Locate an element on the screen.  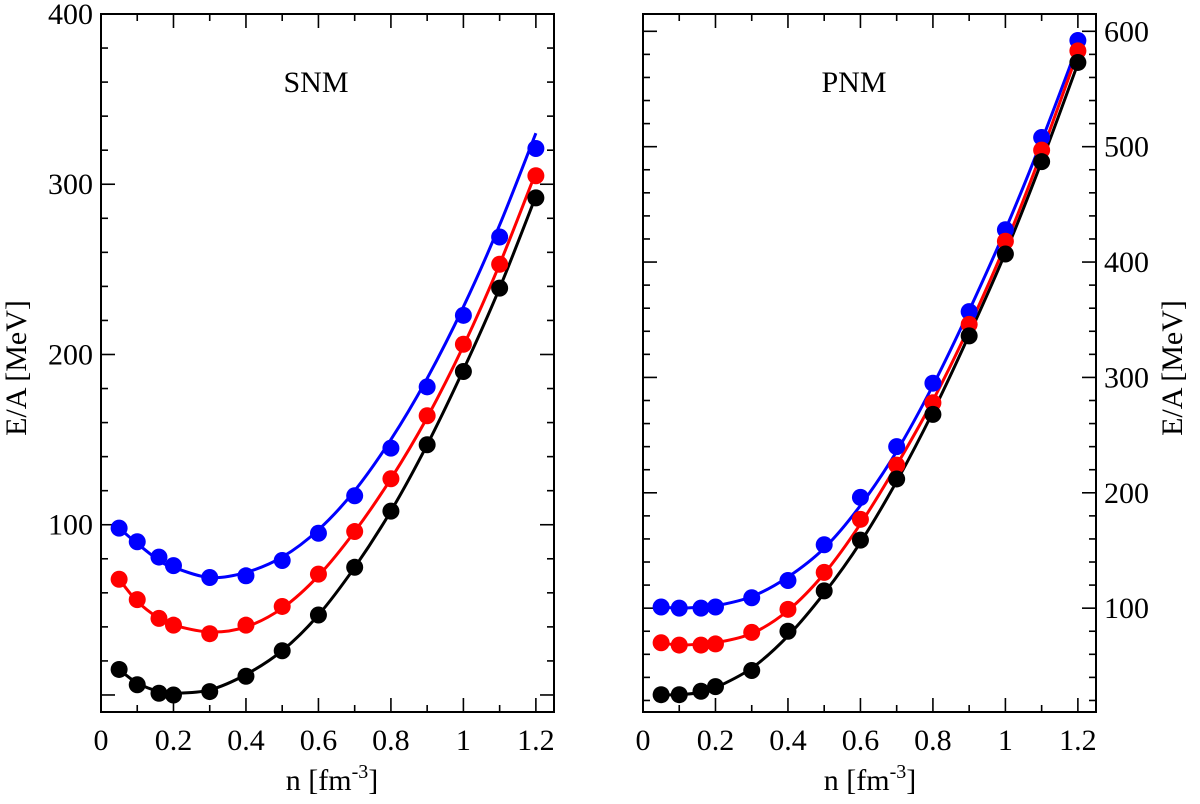
snm-y-tick-labels: 100 200 300 400 is located at coordinates (70, 271).